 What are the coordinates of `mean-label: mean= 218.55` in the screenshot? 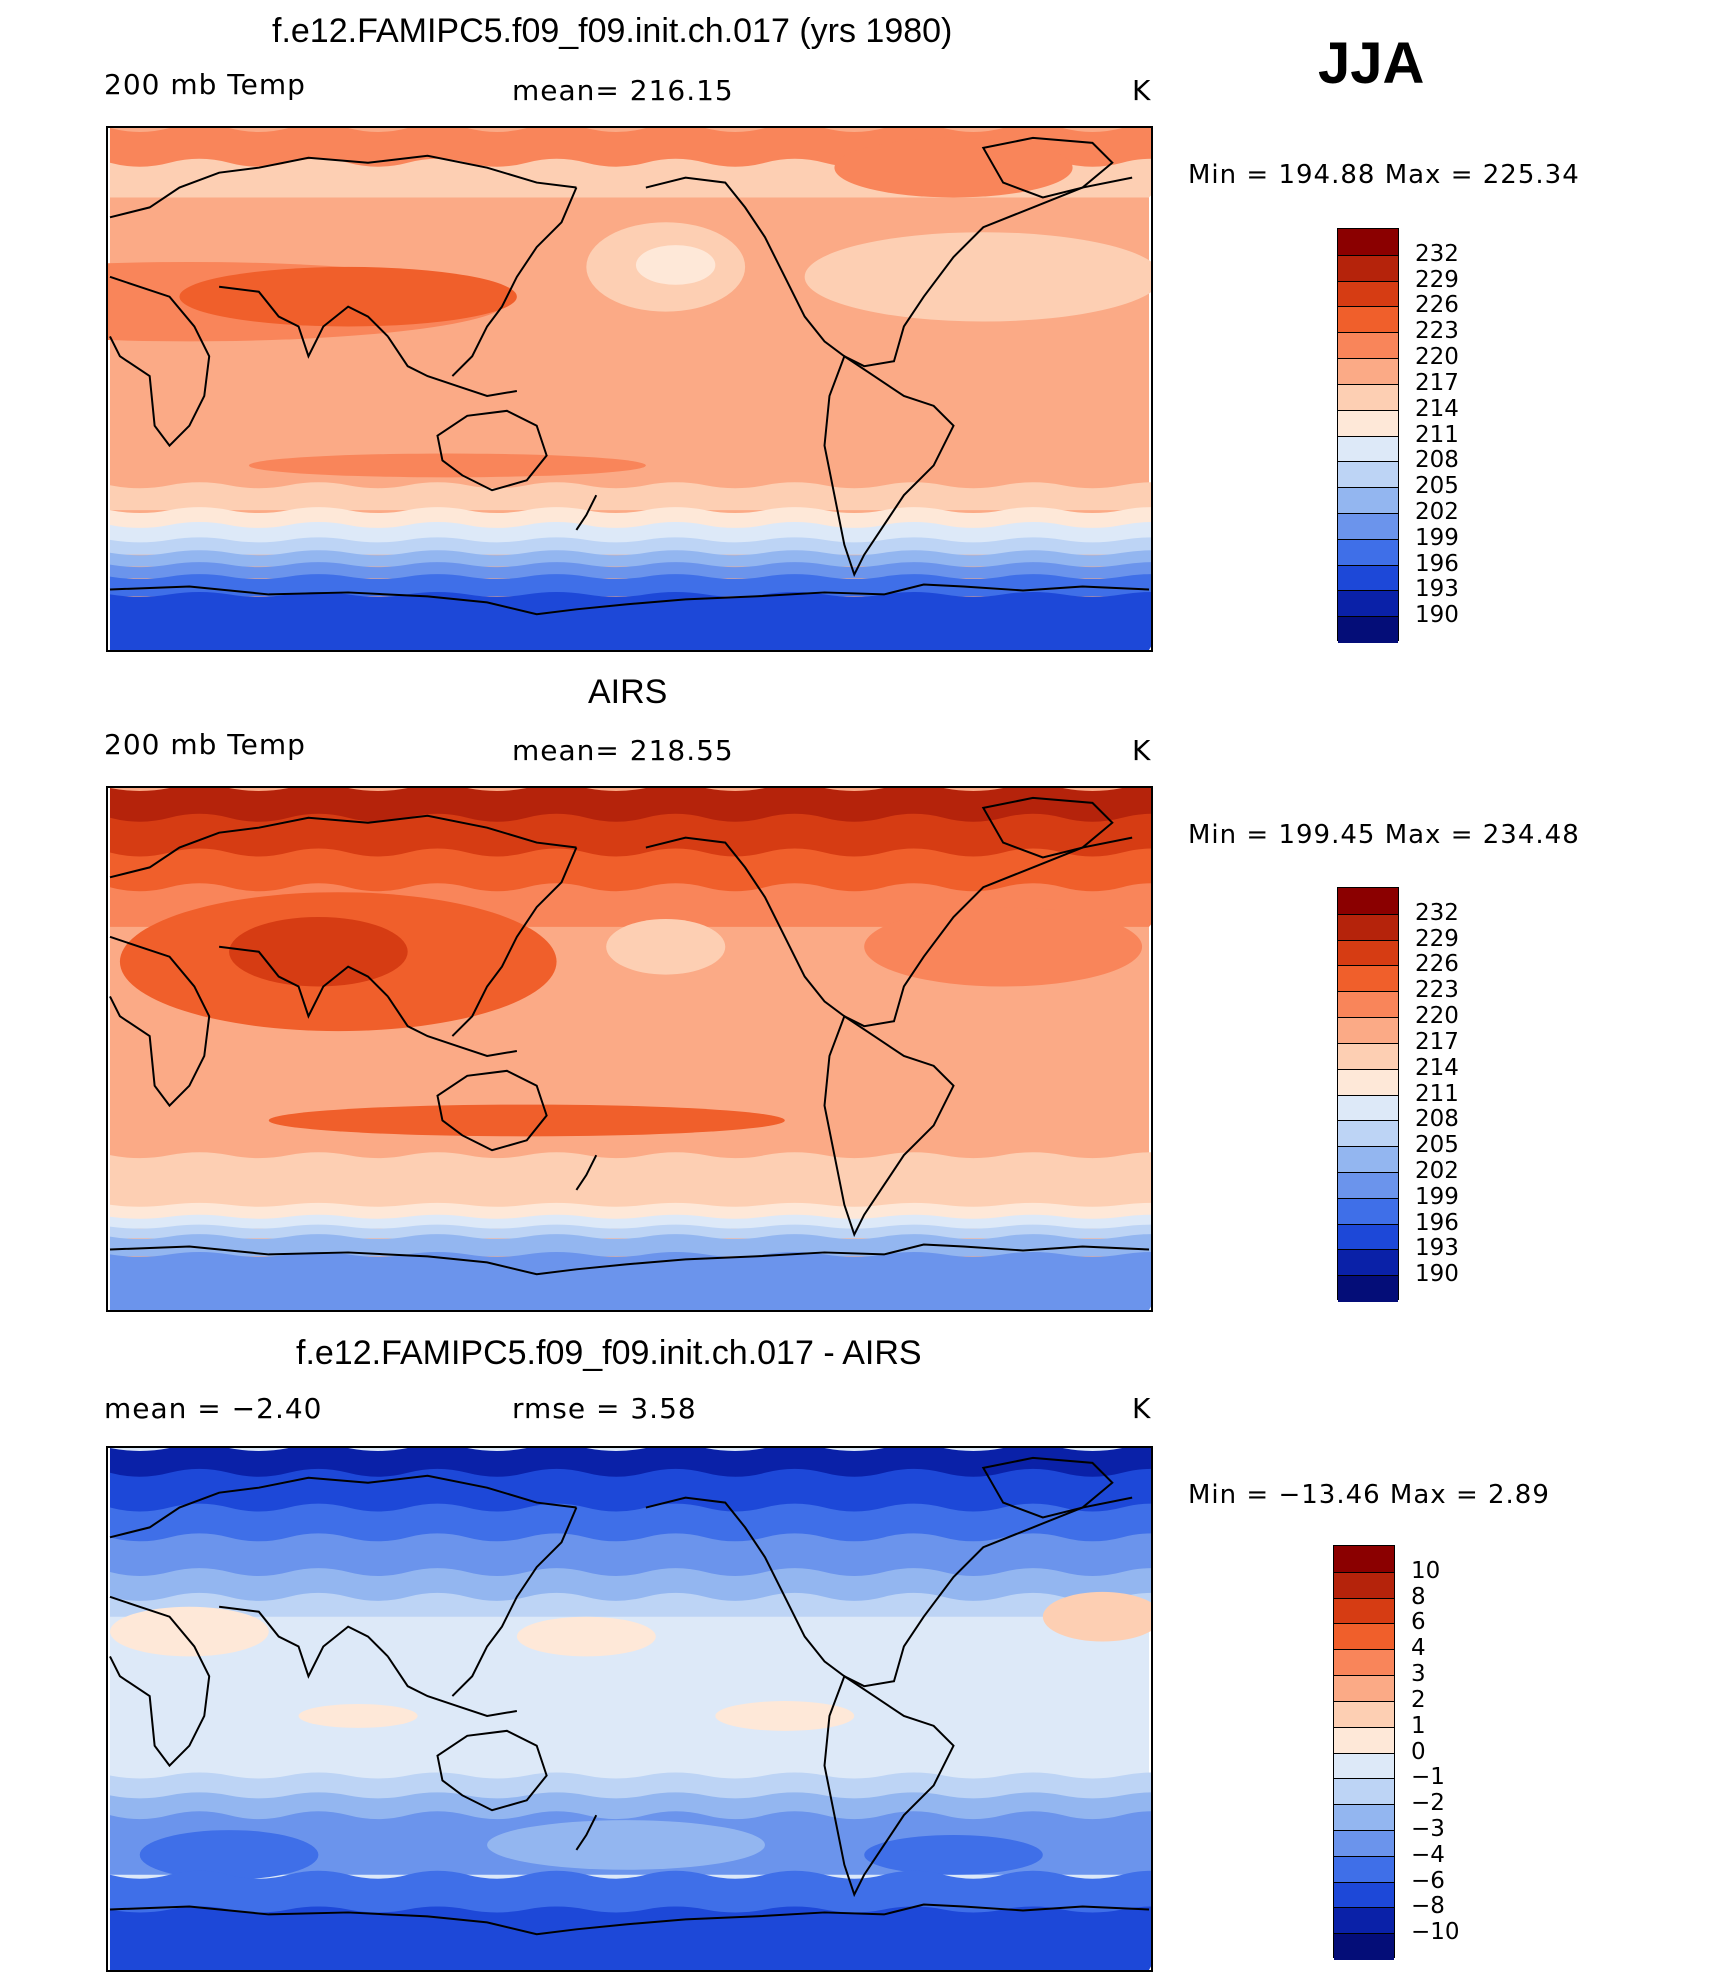 It's located at (623, 750).